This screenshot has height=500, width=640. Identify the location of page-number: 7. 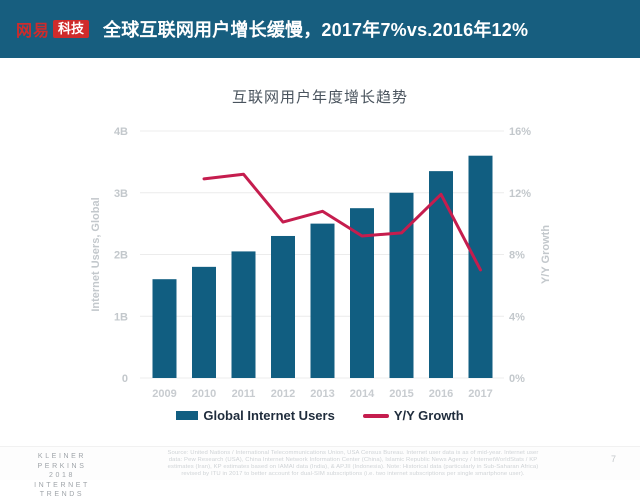
(613, 459).